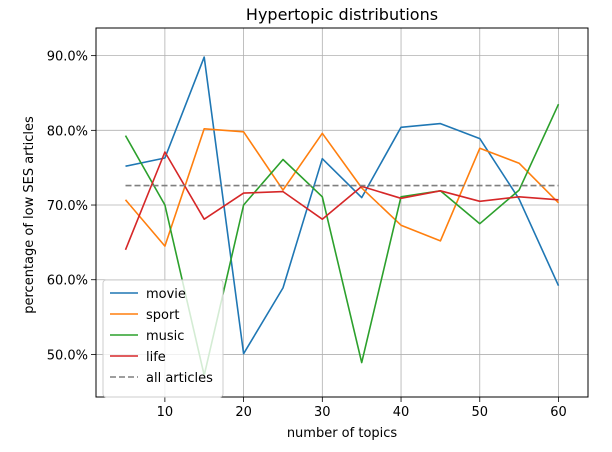 The image size is (612, 452). What do you see at coordinates (322, 412) in the screenshot?
I see `x-tick-label: 30` at bounding box center [322, 412].